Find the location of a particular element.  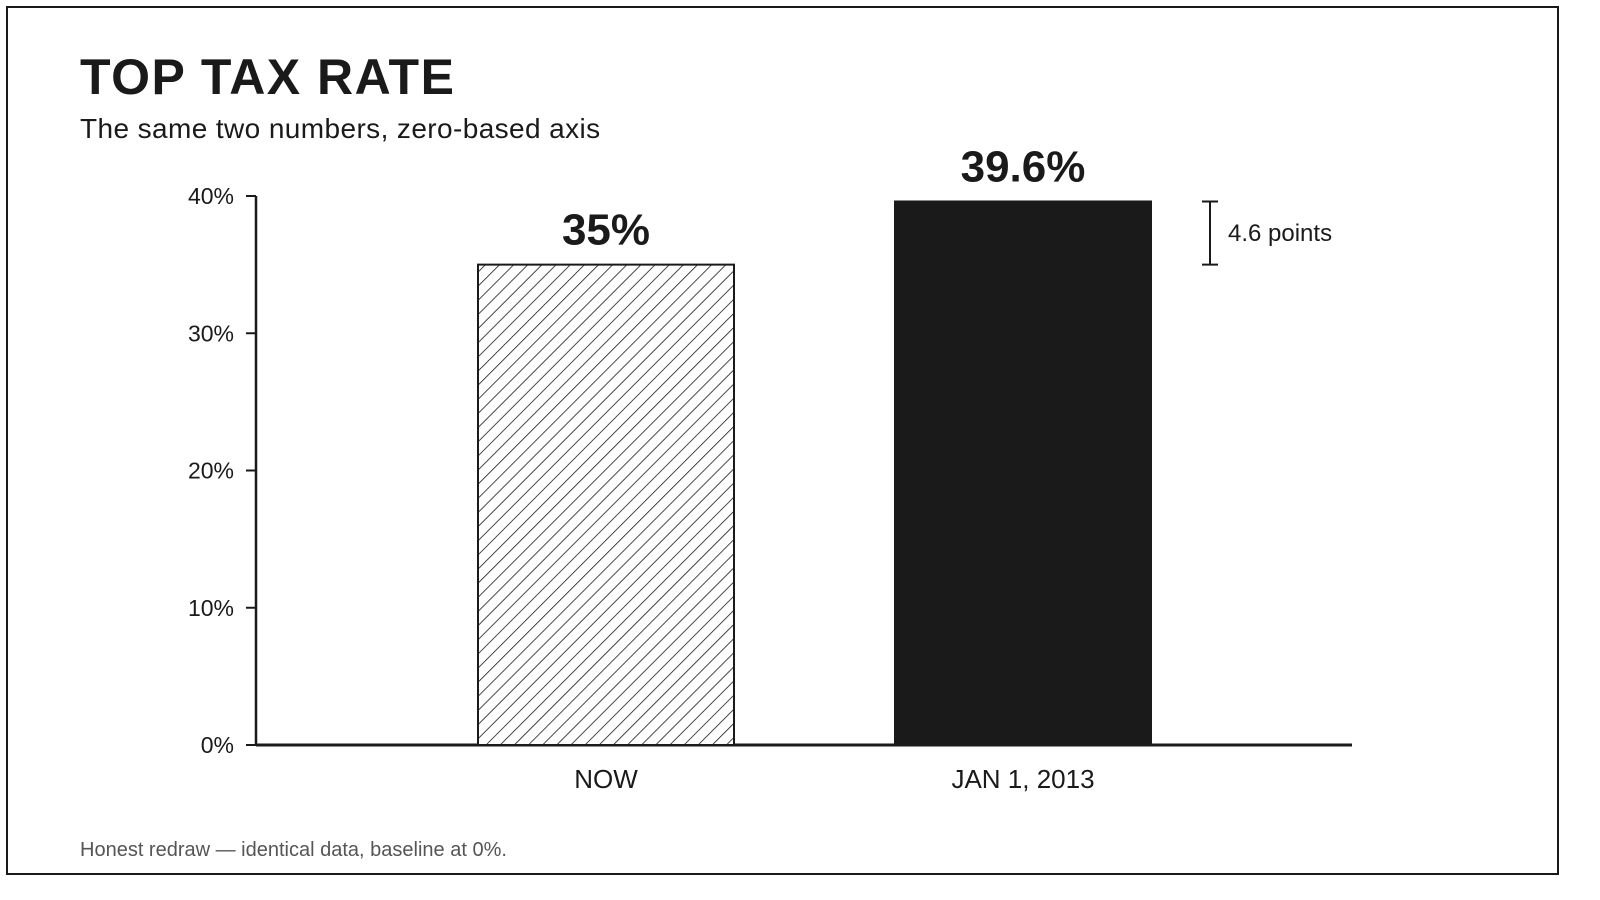

y-tick-label: 0% is located at coordinates (217, 745).